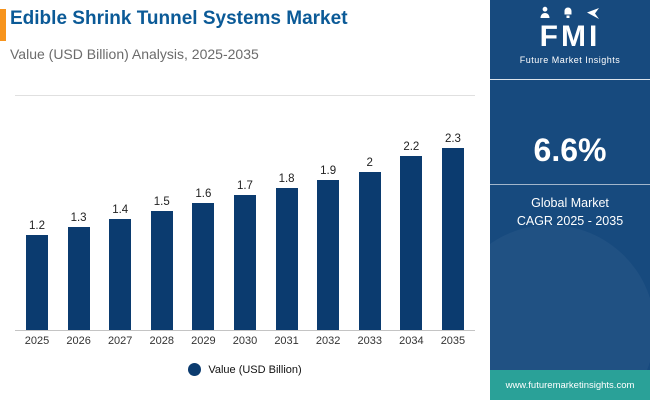 The height and width of the screenshot is (400, 650). What do you see at coordinates (255, 369) in the screenshot?
I see `legend-label: Value (USD Billion)` at bounding box center [255, 369].